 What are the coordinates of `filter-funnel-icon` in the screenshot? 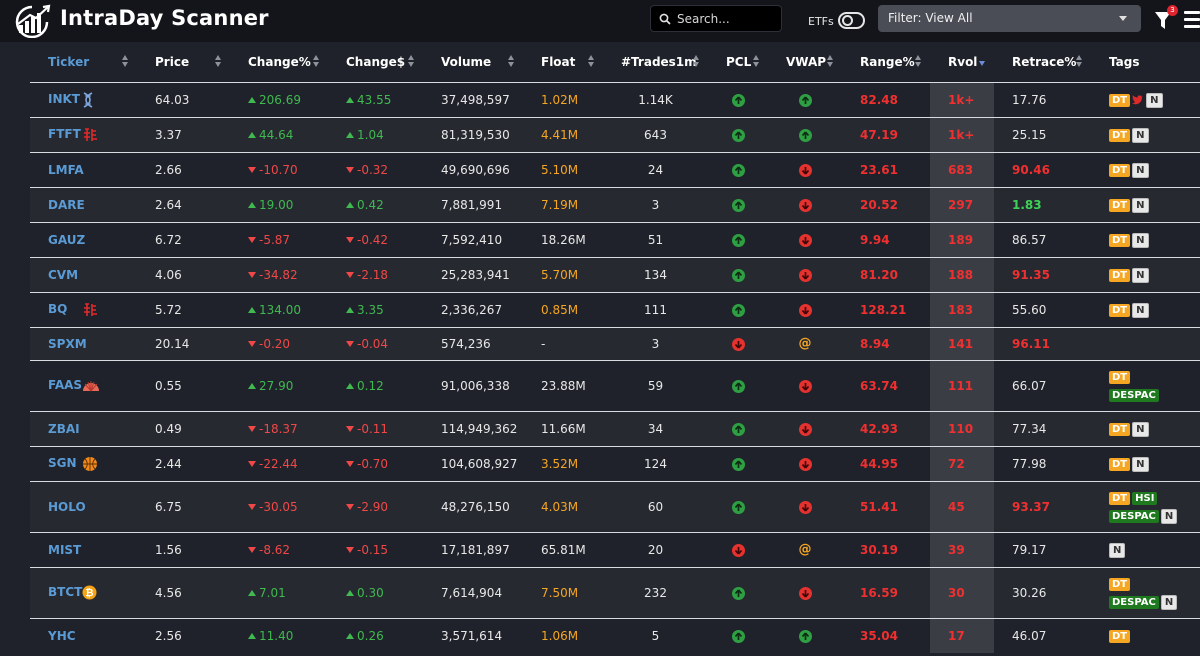 It's located at (1164, 21).